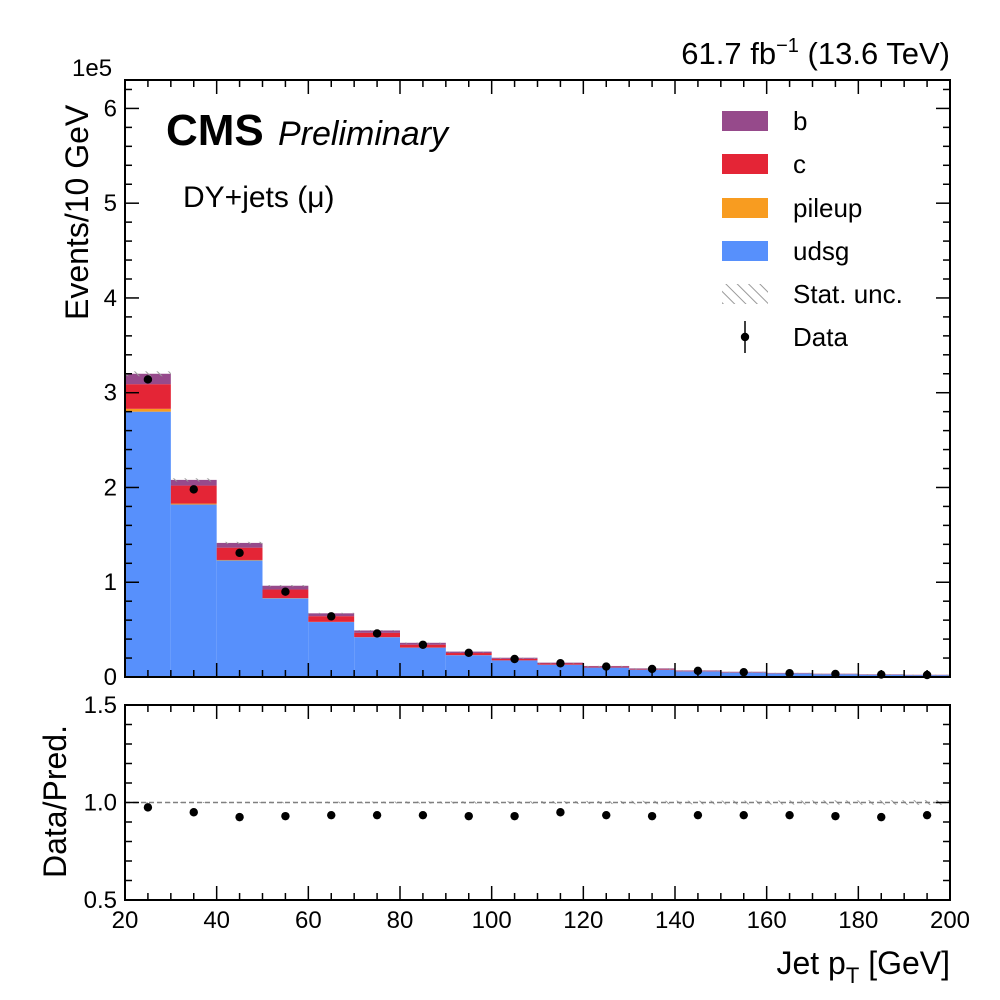 The image size is (1000, 1000). I want to click on ratio-y-axis-label: Data/Pred., so click(55, 801).